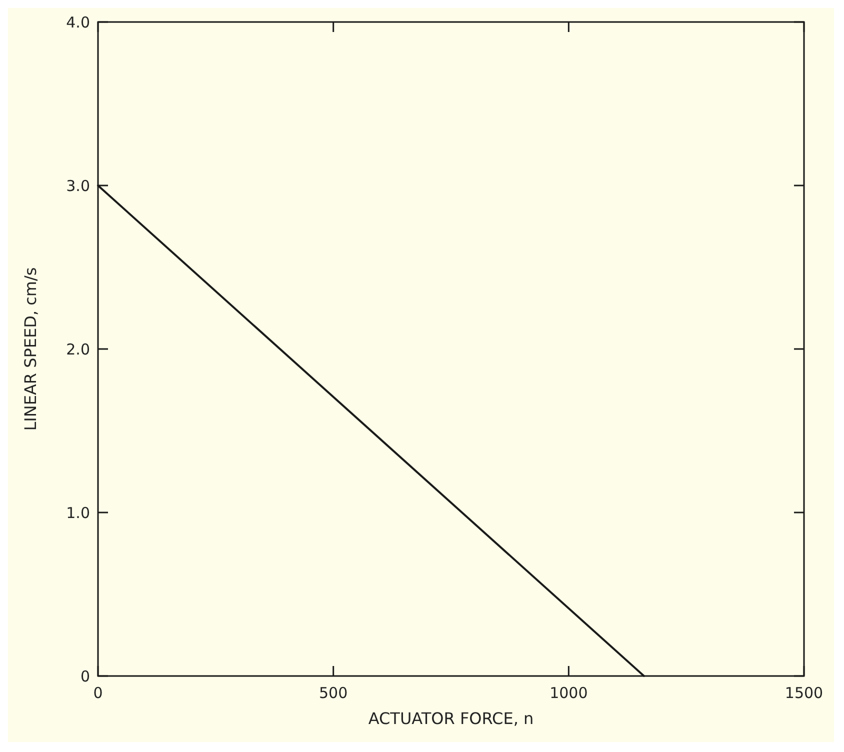 The height and width of the screenshot is (752, 844). What do you see at coordinates (451, 718) in the screenshot?
I see `x-axis-title: ACTUATOR FORCE, n` at bounding box center [451, 718].